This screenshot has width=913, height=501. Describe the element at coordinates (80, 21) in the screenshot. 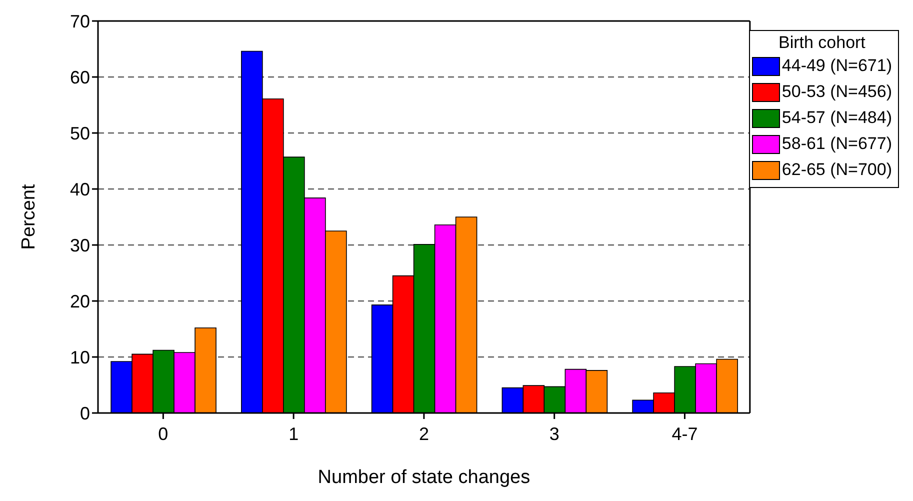

I see `y-tick-label: 70` at that location.